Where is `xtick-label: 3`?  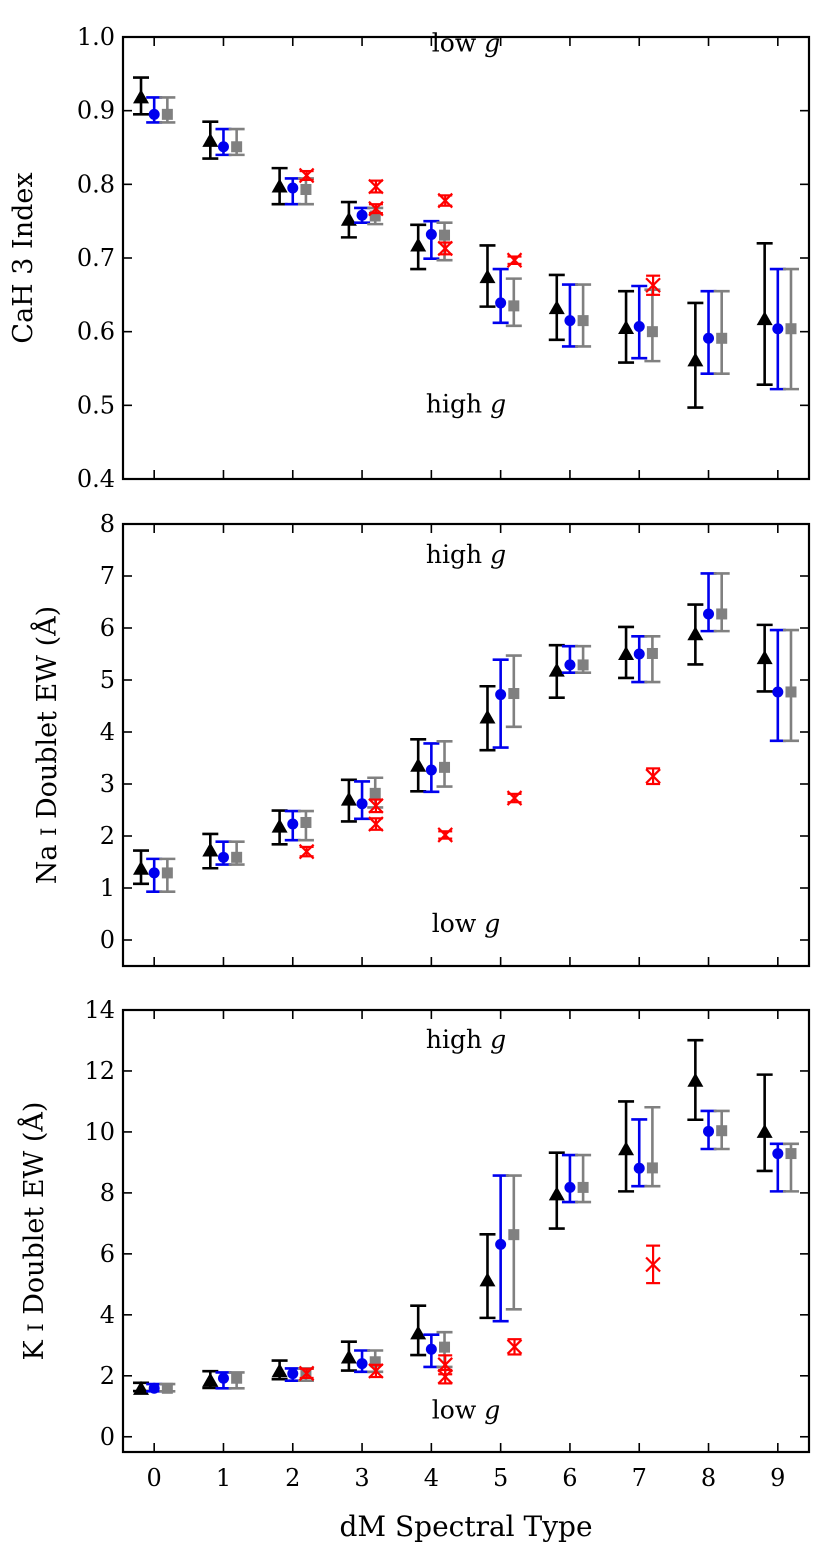
xtick-label: 3 is located at coordinates (361, 1478).